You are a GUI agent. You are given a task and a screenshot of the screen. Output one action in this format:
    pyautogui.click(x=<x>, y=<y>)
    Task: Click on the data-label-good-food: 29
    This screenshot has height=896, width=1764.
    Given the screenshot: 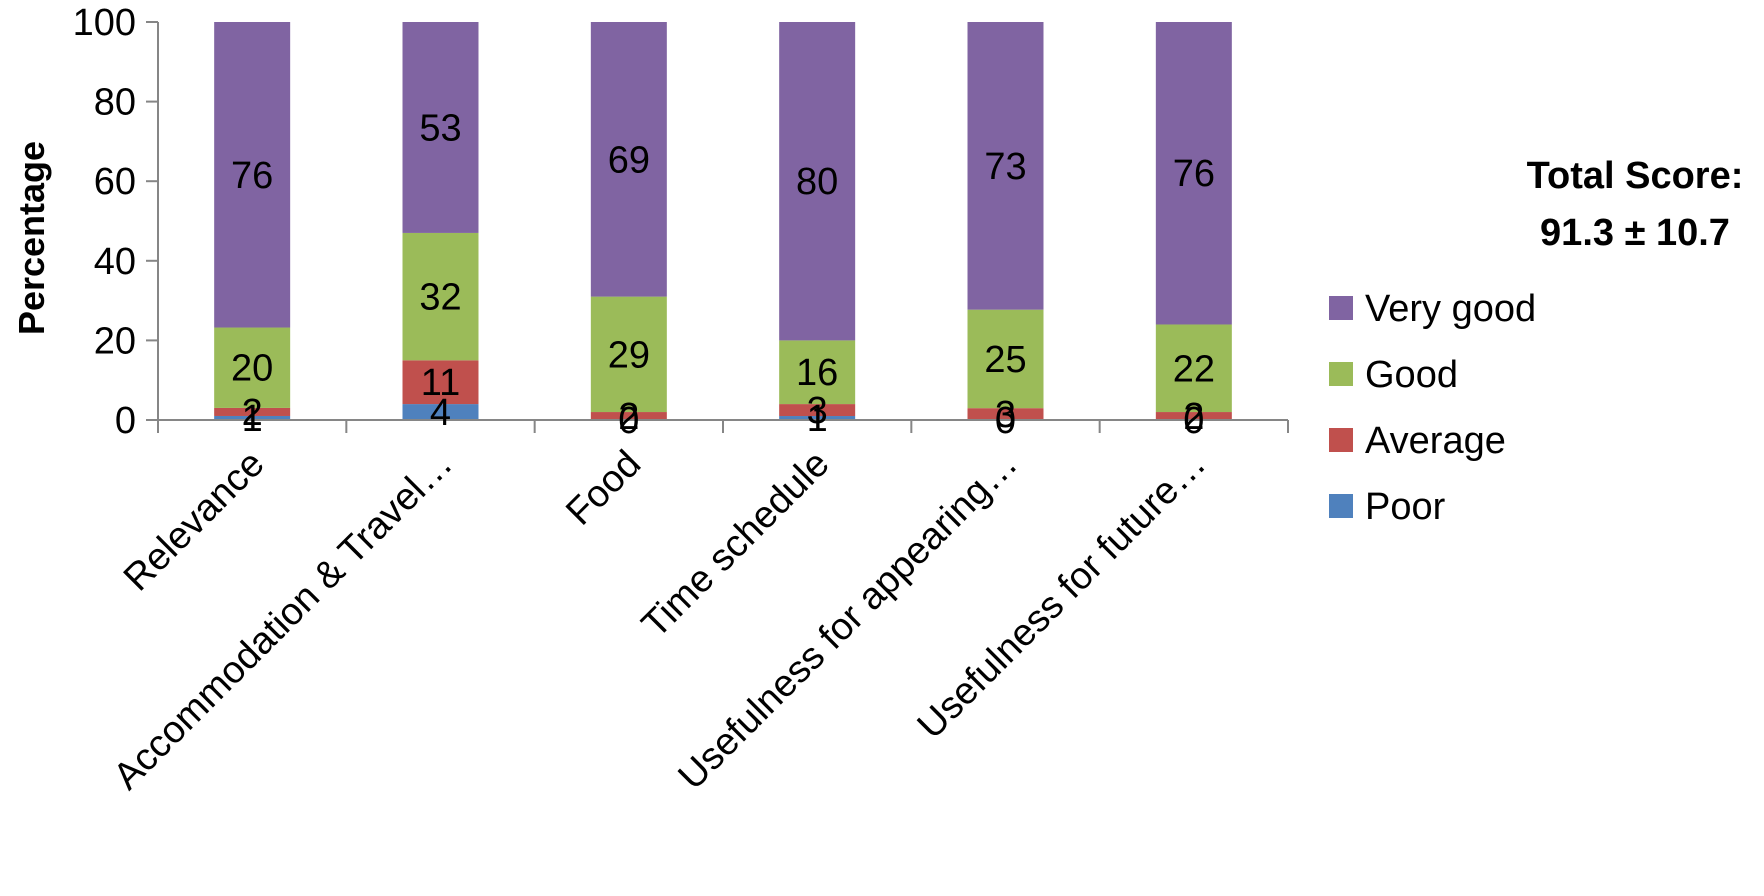 What is the action you would take?
    pyautogui.click(x=629, y=355)
    